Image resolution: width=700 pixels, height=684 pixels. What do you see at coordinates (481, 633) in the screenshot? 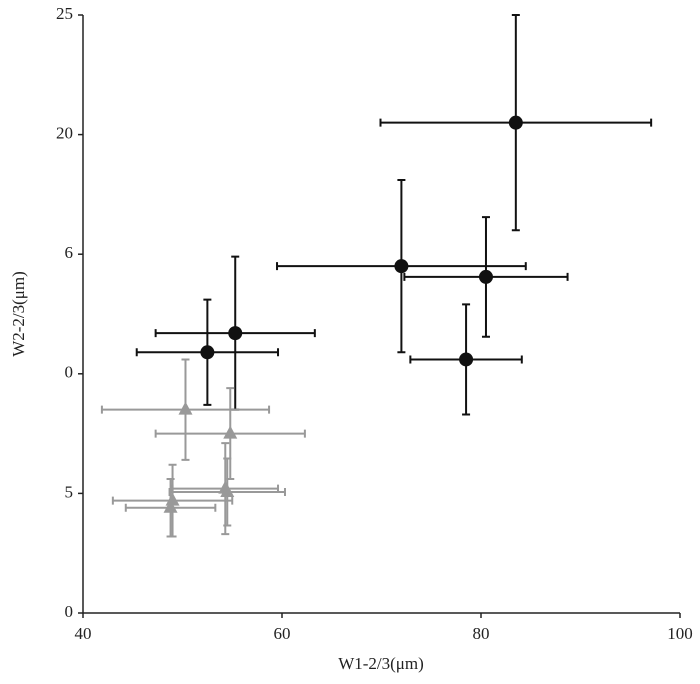
I see `x-tick-label: 80` at bounding box center [481, 633].